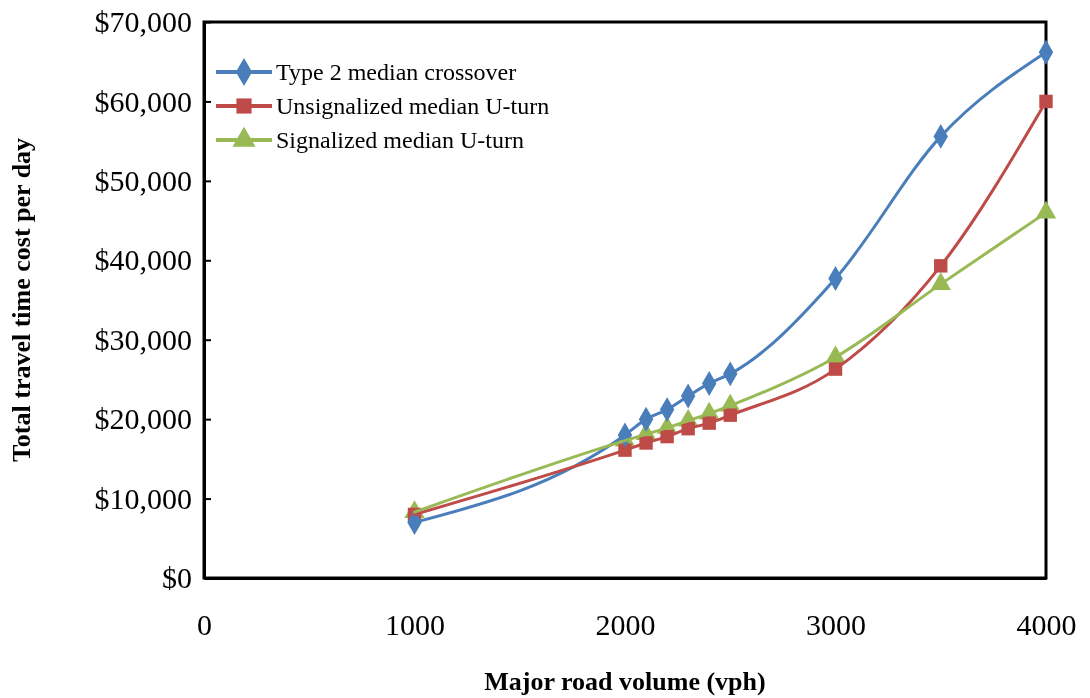  Describe the element at coordinates (400, 140) in the screenshot. I see `legend-label: Signalized median U-turn` at that location.